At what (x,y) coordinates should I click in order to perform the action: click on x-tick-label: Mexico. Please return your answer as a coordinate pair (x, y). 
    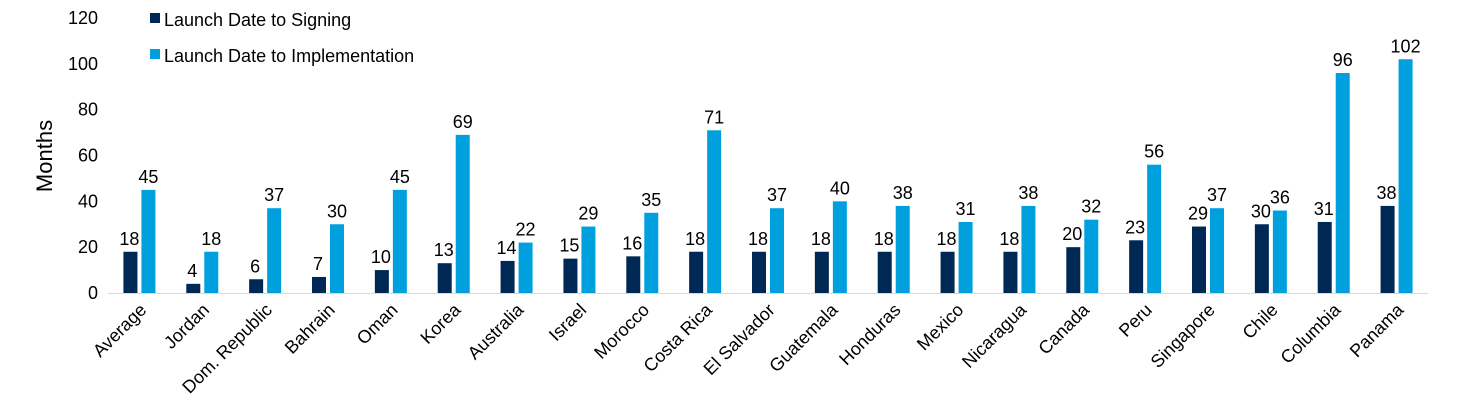
    Looking at the image, I should click on (940, 327).